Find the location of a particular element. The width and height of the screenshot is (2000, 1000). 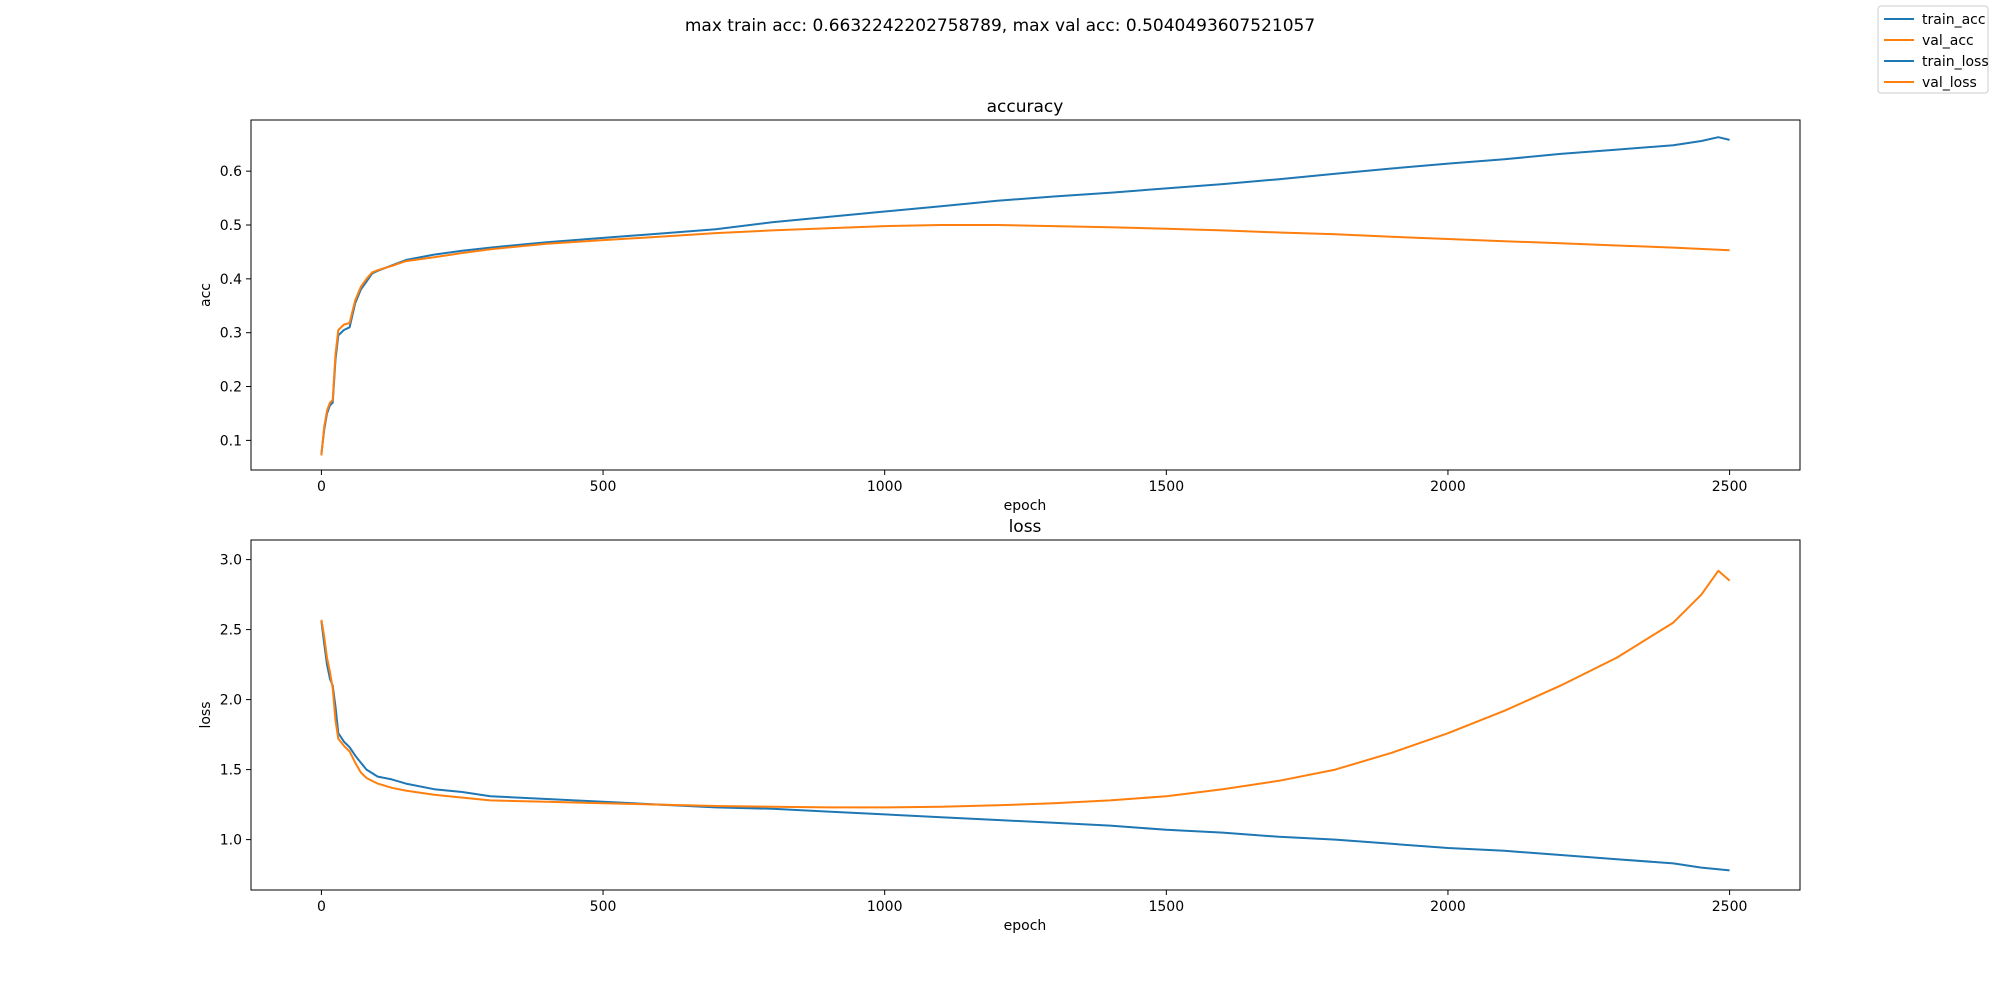

accuracy-ytick-label: 0.3 is located at coordinates (231, 334).